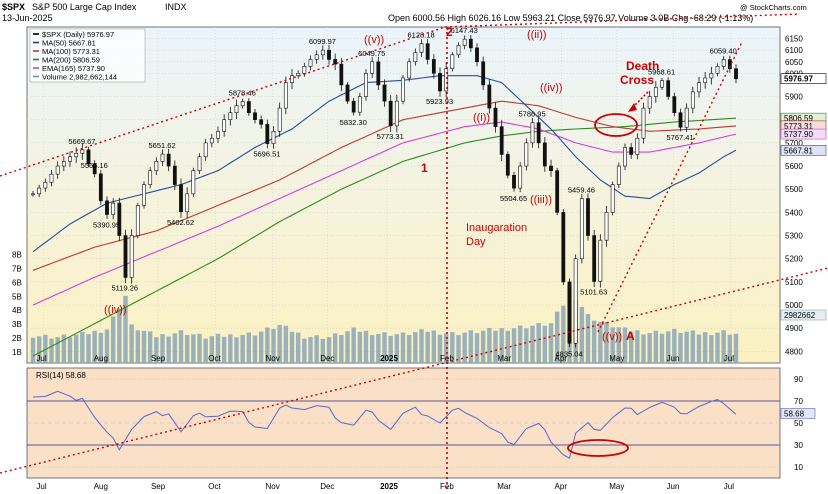 Image resolution: width=828 pixels, height=494 pixels. Describe the element at coordinates (371, 53) in the screenshot. I see `price-label: 6049.75` at that location.